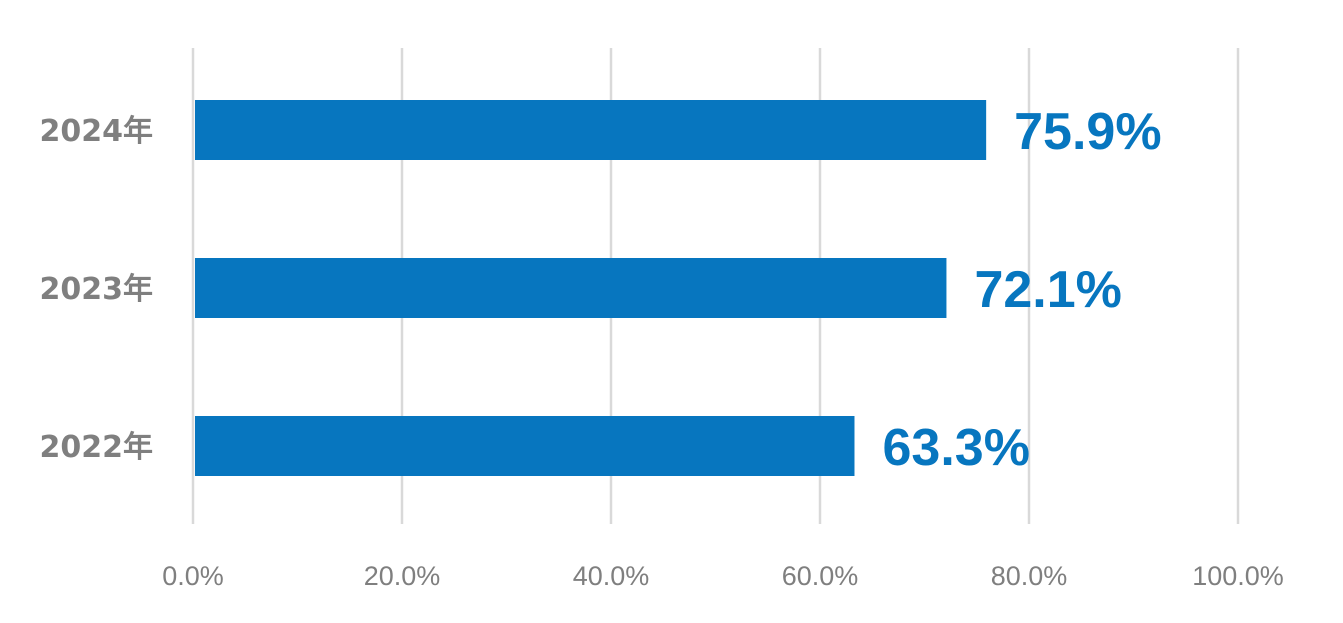 The width and height of the screenshot is (1343, 623). I want to click on category-label: 2023年, so click(97, 289).